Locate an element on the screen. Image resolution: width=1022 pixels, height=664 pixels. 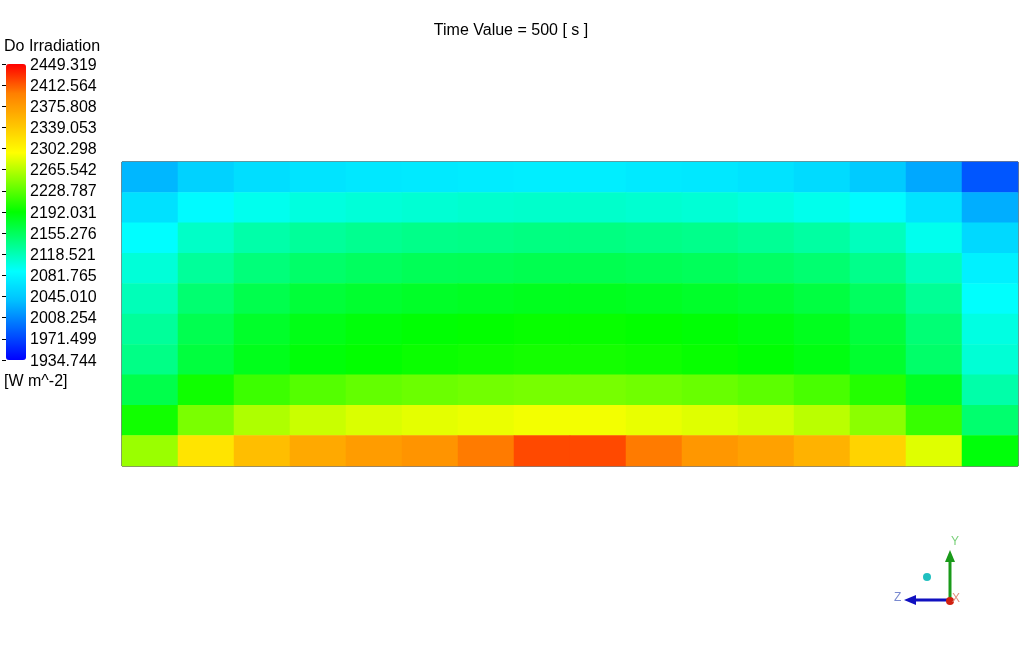
color-bar-label: 2081.765 is located at coordinates (63, 275).